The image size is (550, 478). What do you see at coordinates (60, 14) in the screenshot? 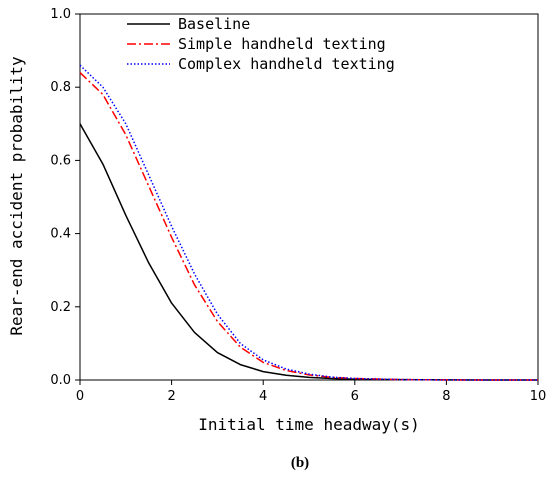
I see `y-tick-label: 1.0` at bounding box center [60, 14].